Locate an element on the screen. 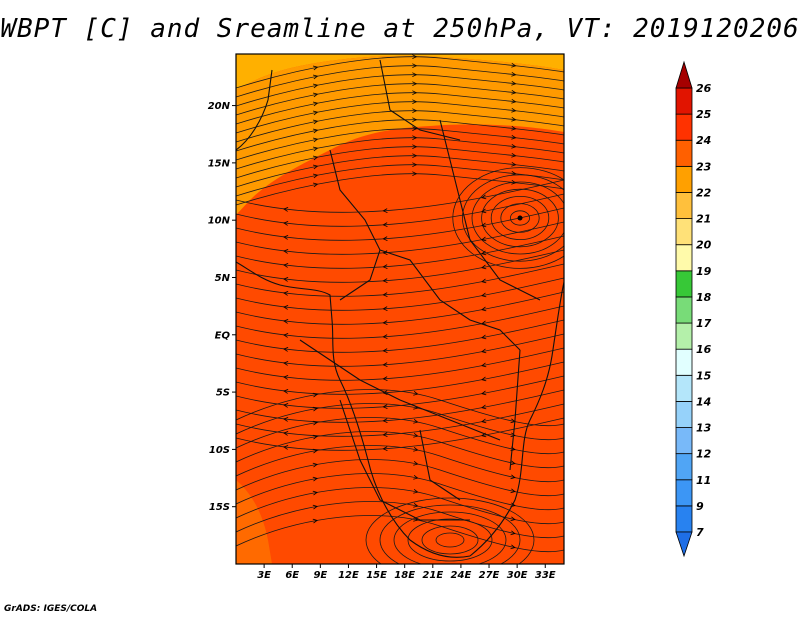  colorbar-label: 13 is located at coordinates (704, 428).